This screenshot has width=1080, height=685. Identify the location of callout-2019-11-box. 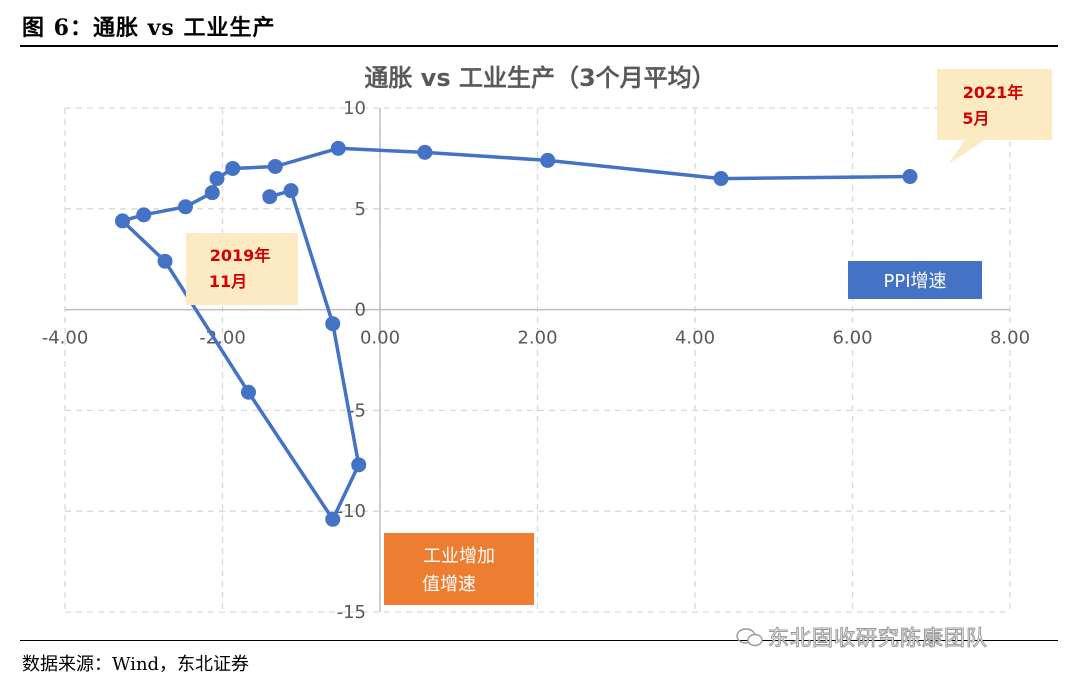
(242, 269).